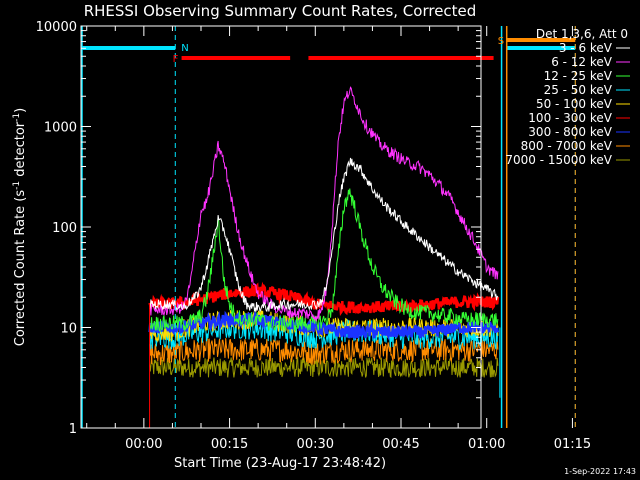 The height and width of the screenshot is (480, 640). I want to click on legend-entry-label: 100 - 300 keV, so click(570, 118).